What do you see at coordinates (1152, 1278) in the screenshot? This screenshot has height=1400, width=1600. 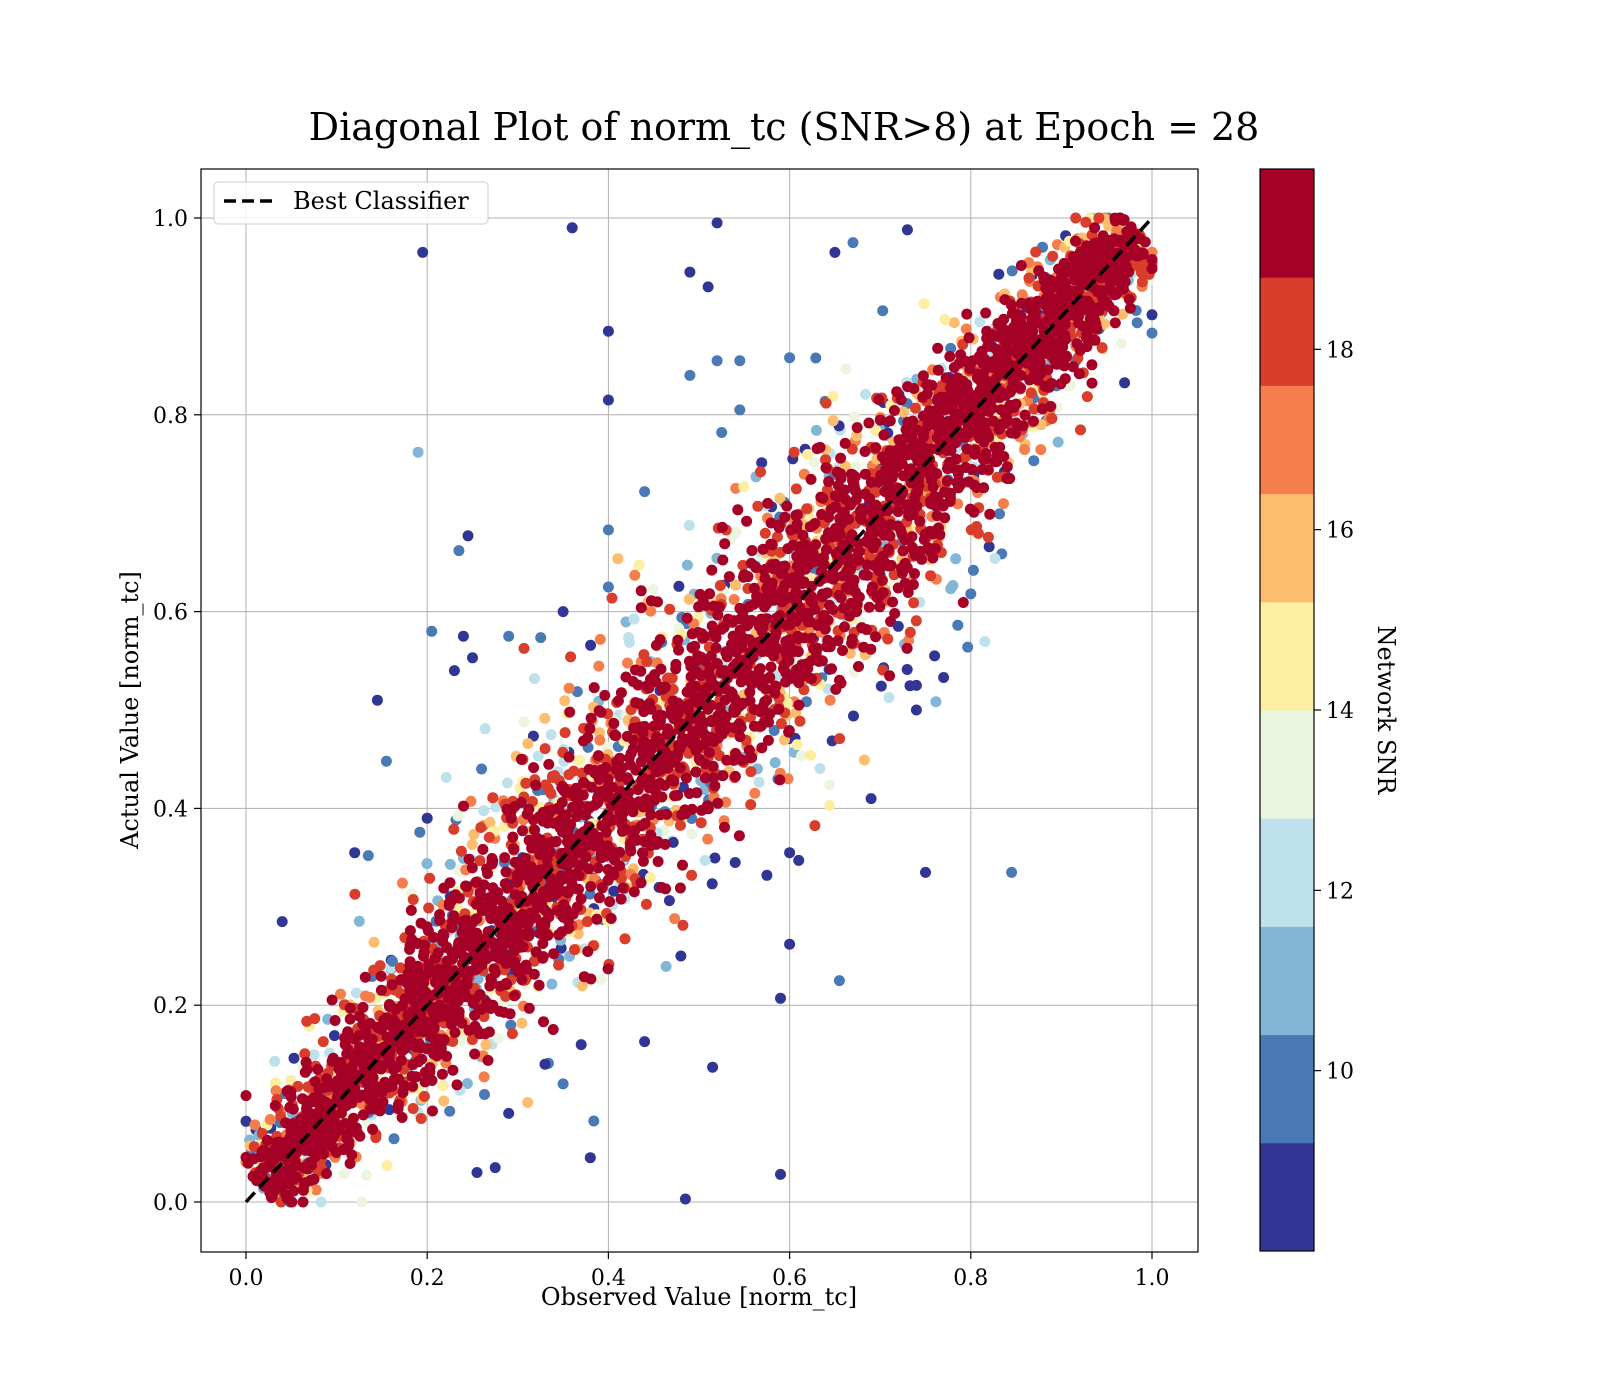 I see `x-tick-label: 1.0` at bounding box center [1152, 1278].